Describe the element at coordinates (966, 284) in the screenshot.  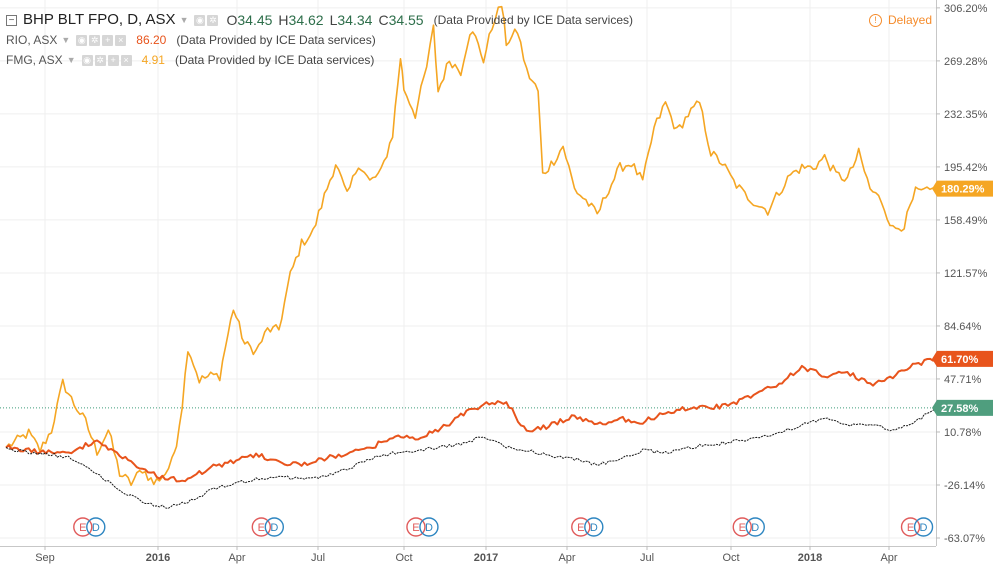
I see `price-scale-bg` at that location.